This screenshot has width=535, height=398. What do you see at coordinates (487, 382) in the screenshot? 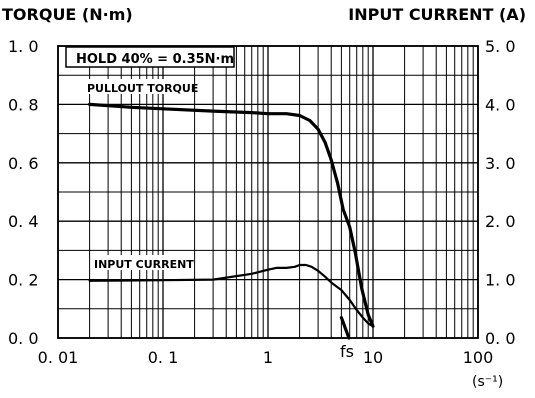
I see `x-unit-label: (s⁻¹)` at bounding box center [487, 382].